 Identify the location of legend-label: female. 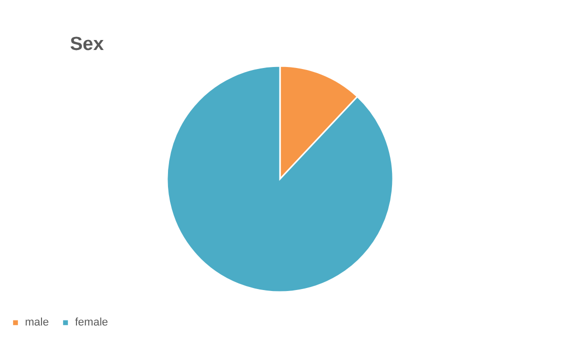
(91, 322).